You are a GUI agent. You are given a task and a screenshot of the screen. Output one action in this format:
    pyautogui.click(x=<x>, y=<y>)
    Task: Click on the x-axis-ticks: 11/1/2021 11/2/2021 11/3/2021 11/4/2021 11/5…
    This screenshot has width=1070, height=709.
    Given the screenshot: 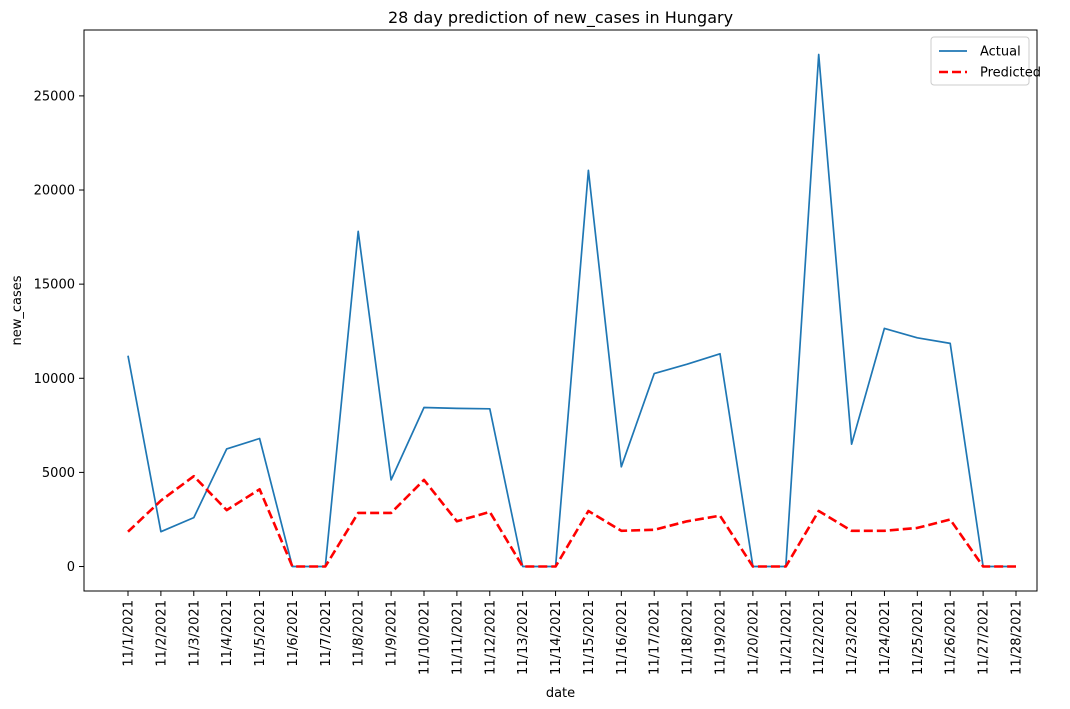 What is the action you would take?
    pyautogui.click(x=573, y=633)
    